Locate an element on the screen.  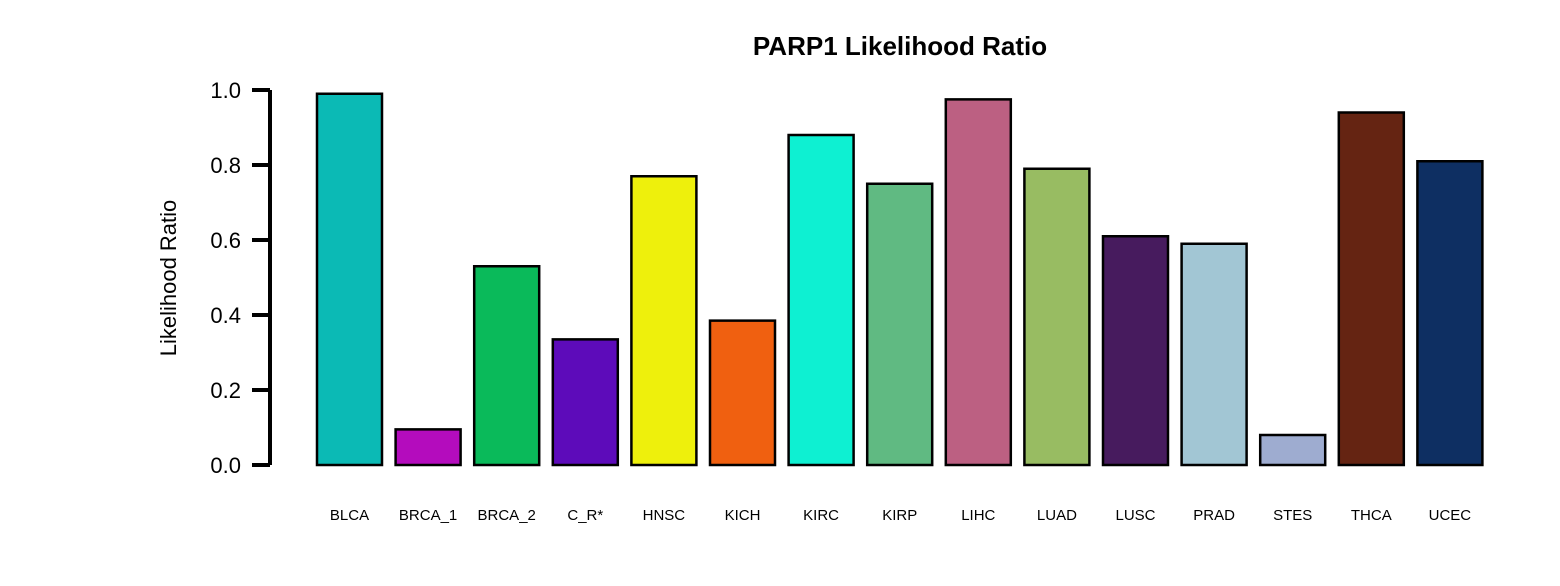
x-tick-label: PRAD is located at coordinates (1214, 515).